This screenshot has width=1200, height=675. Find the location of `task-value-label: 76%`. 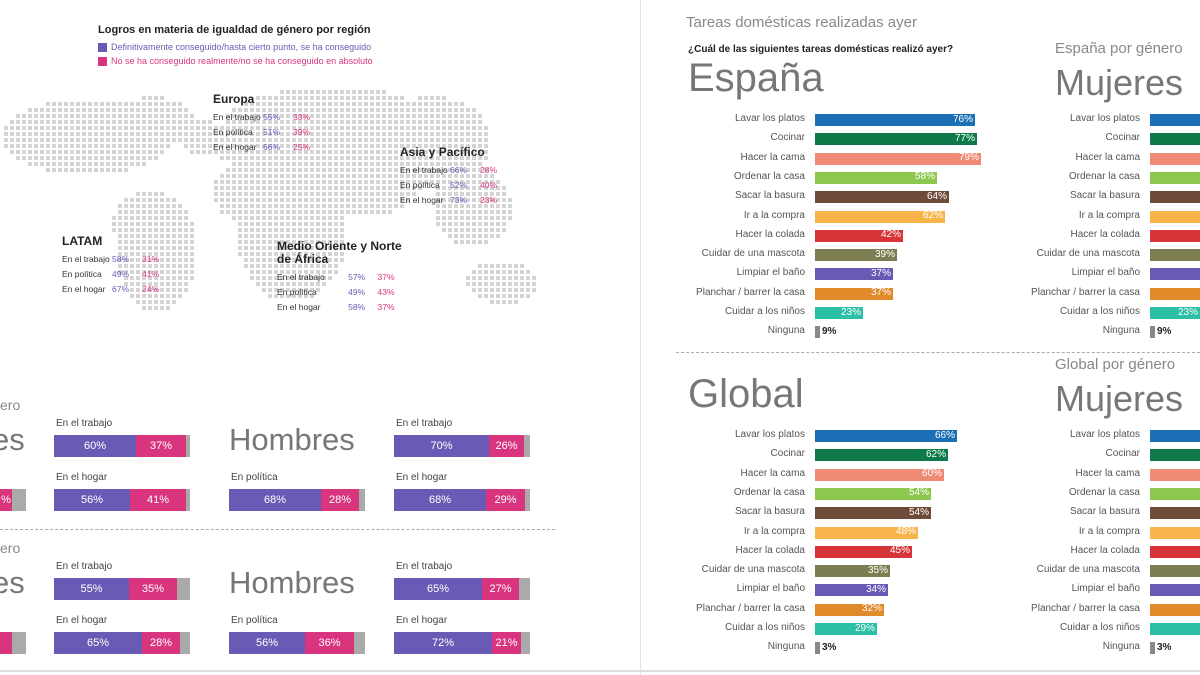

task-value-label: 76% is located at coordinates (962, 119).